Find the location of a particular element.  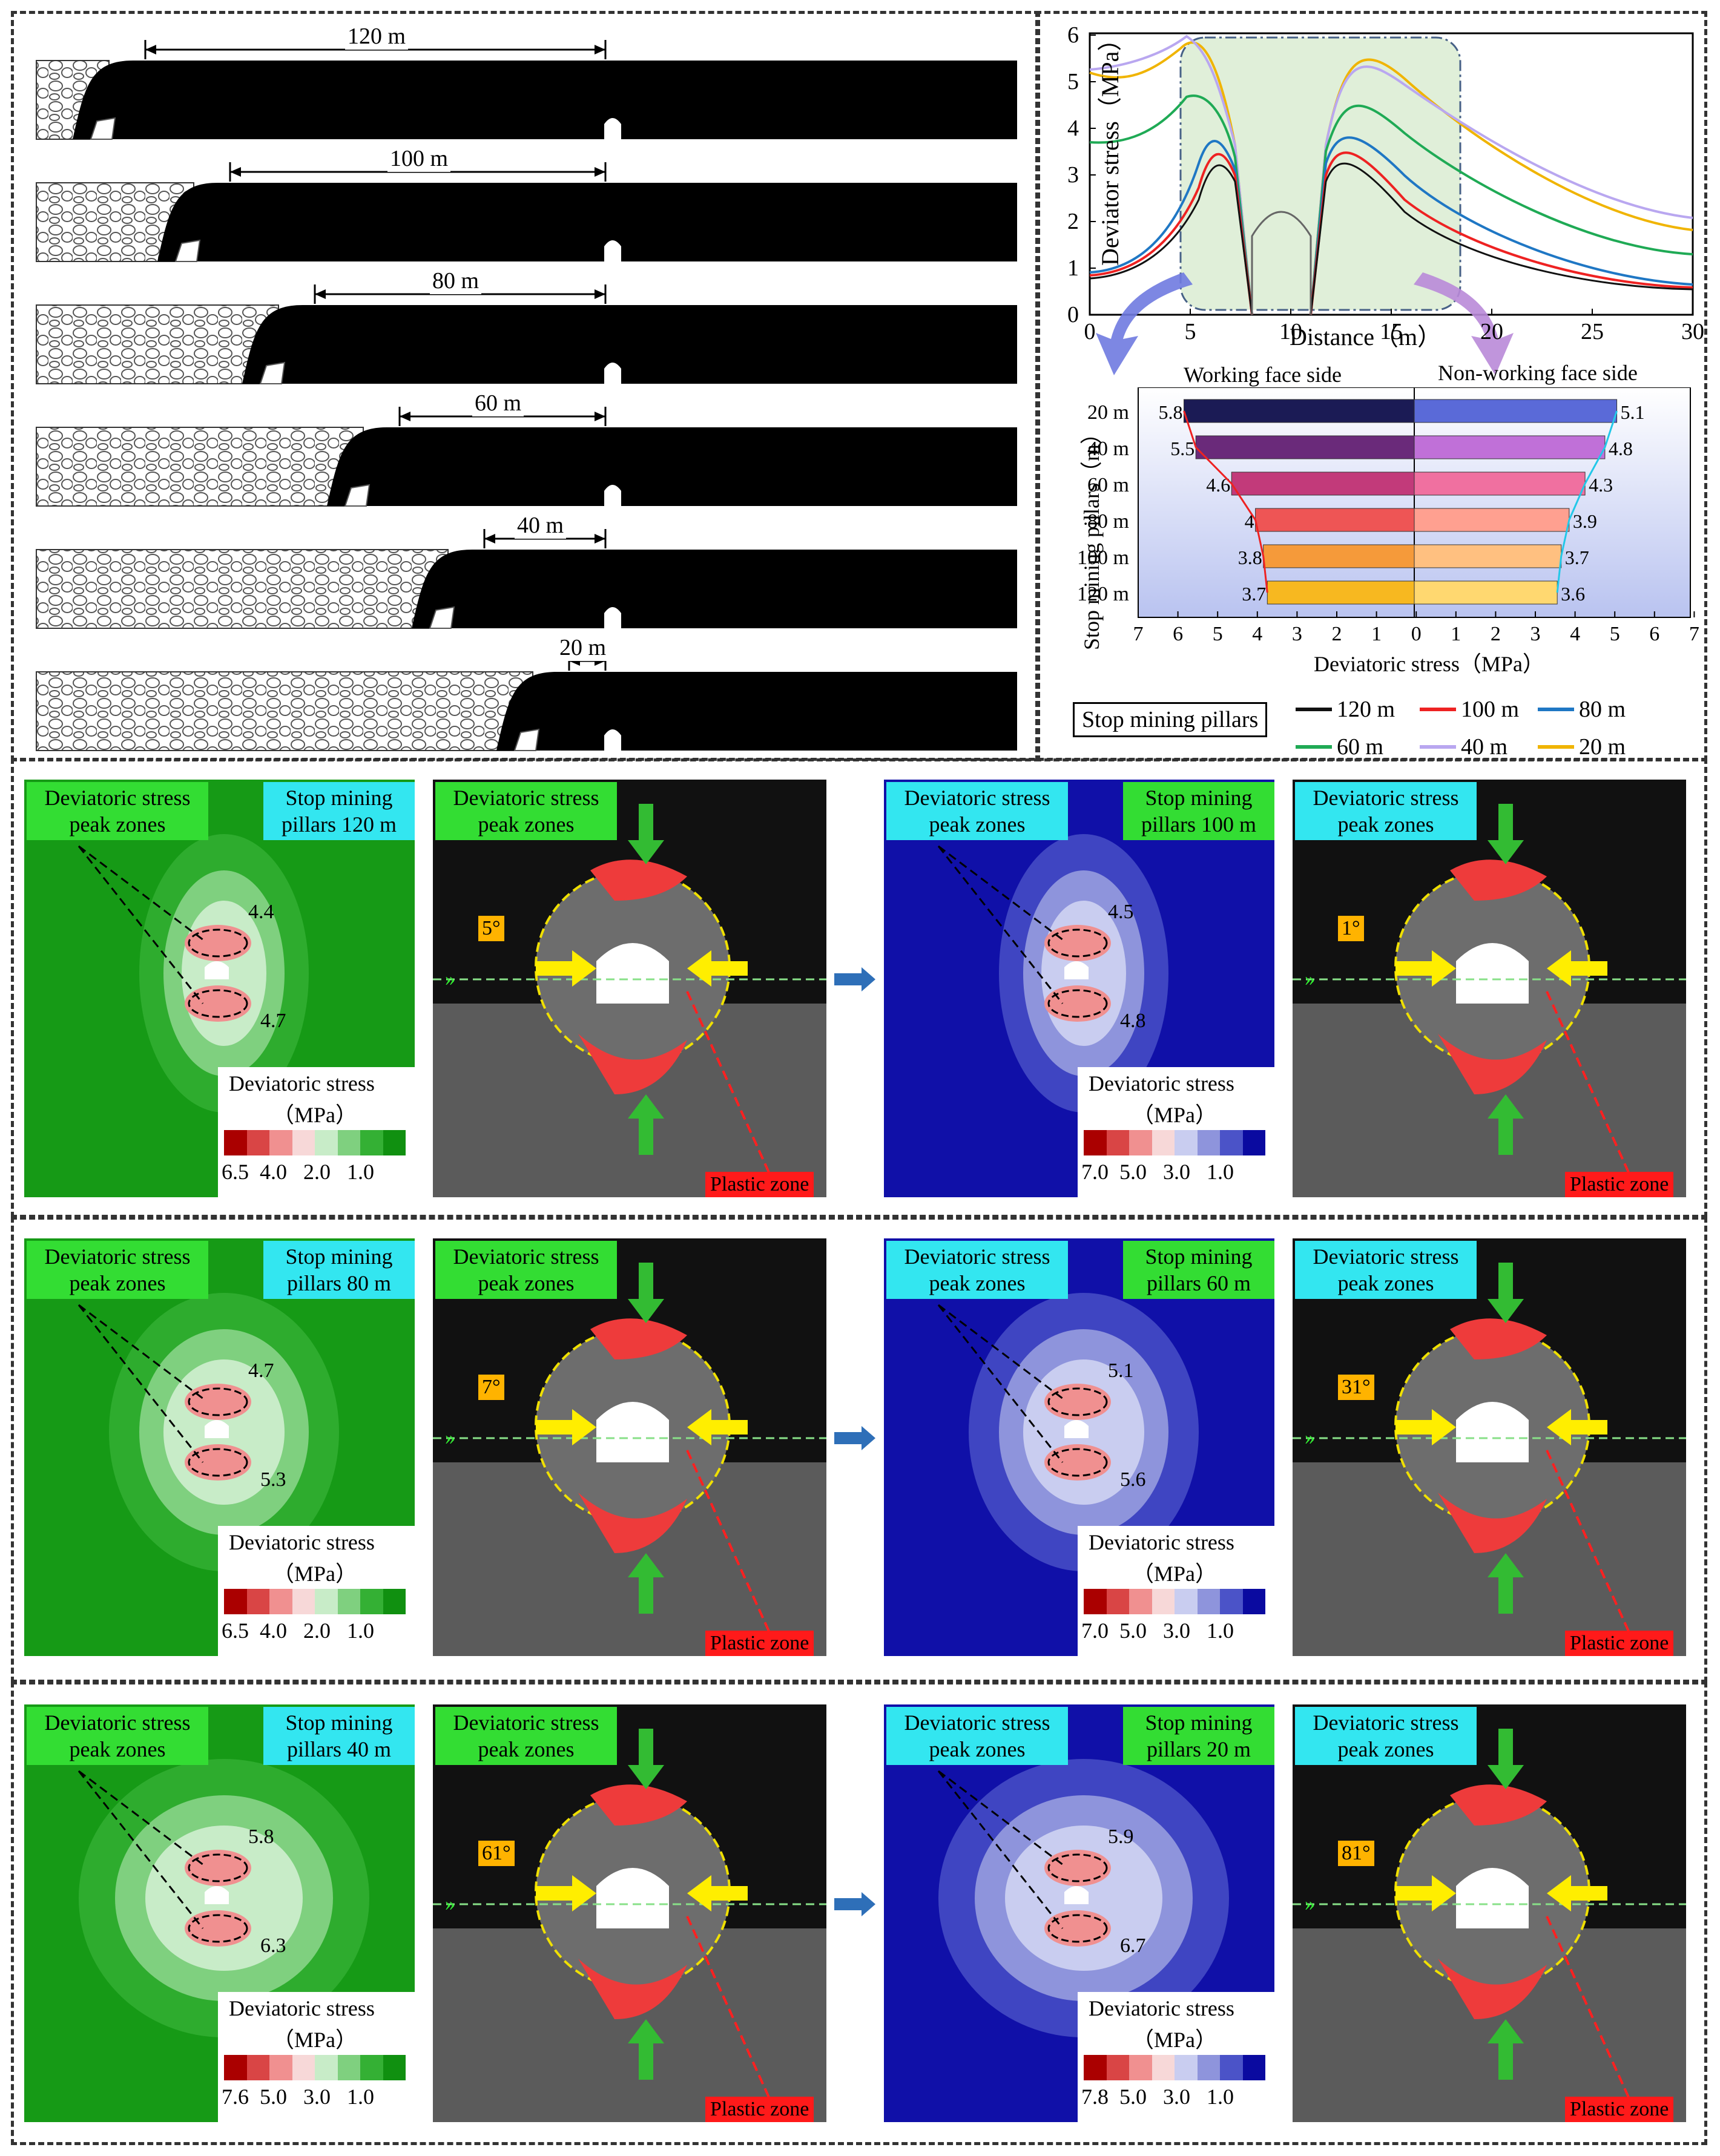

legend-label: 100 m is located at coordinates (1490, 709).